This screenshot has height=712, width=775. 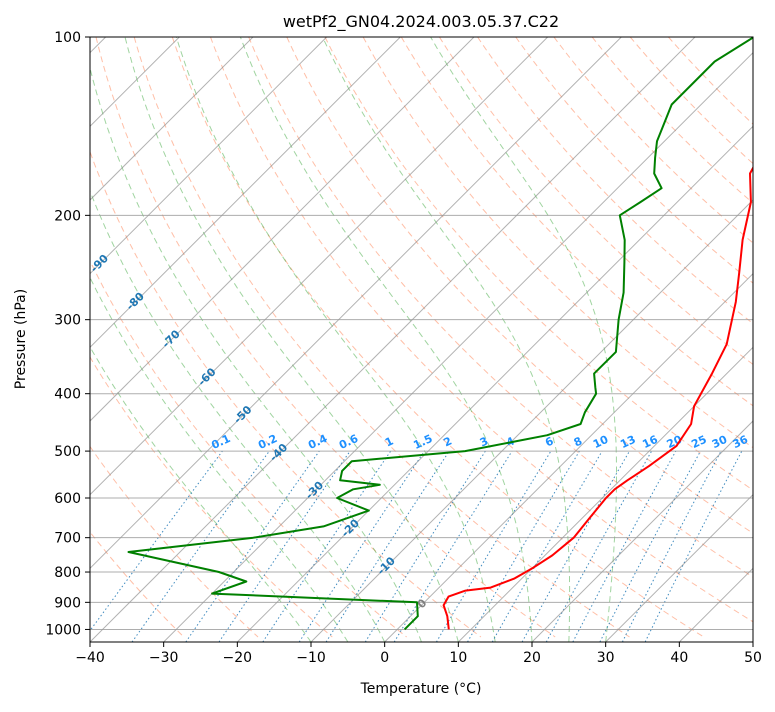 I want to click on x-tick-label: 10, so click(x=458, y=658).